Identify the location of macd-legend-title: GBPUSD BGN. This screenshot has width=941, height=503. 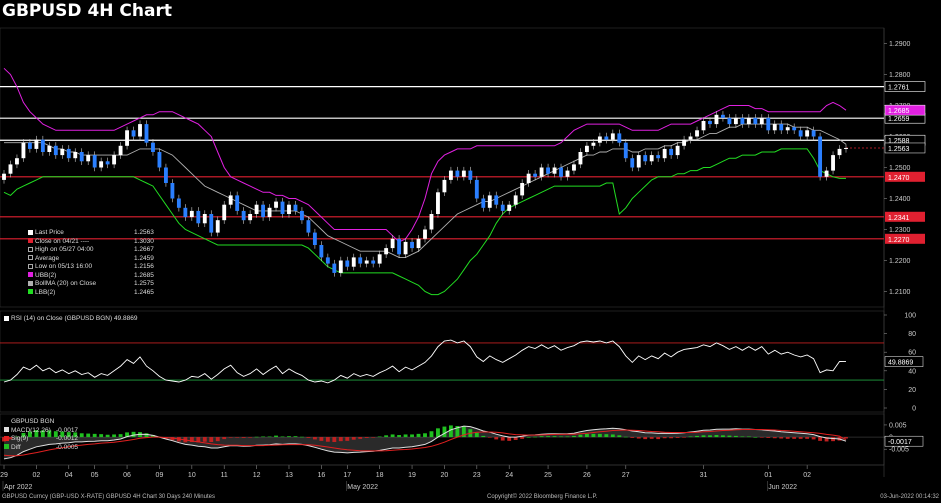
(29, 422).